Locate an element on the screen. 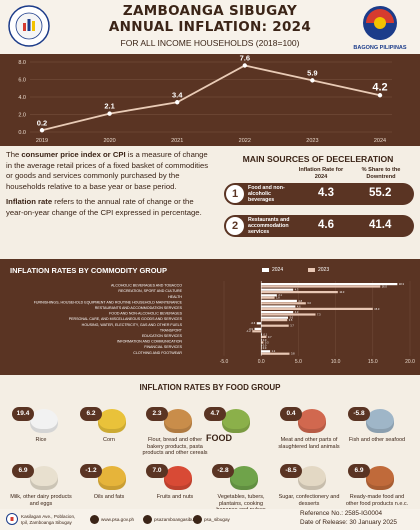 The height and width of the screenshot is (530, 420). footer-website: www.psa.gov.ph is located at coordinates (118, 519).